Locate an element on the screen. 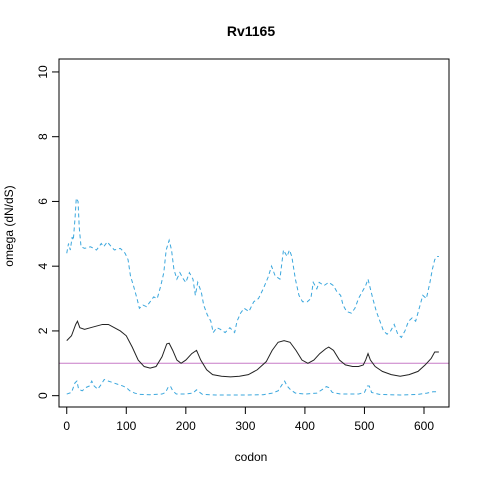 The image size is (480, 480). x-axis-label: codon is located at coordinates (251, 457).